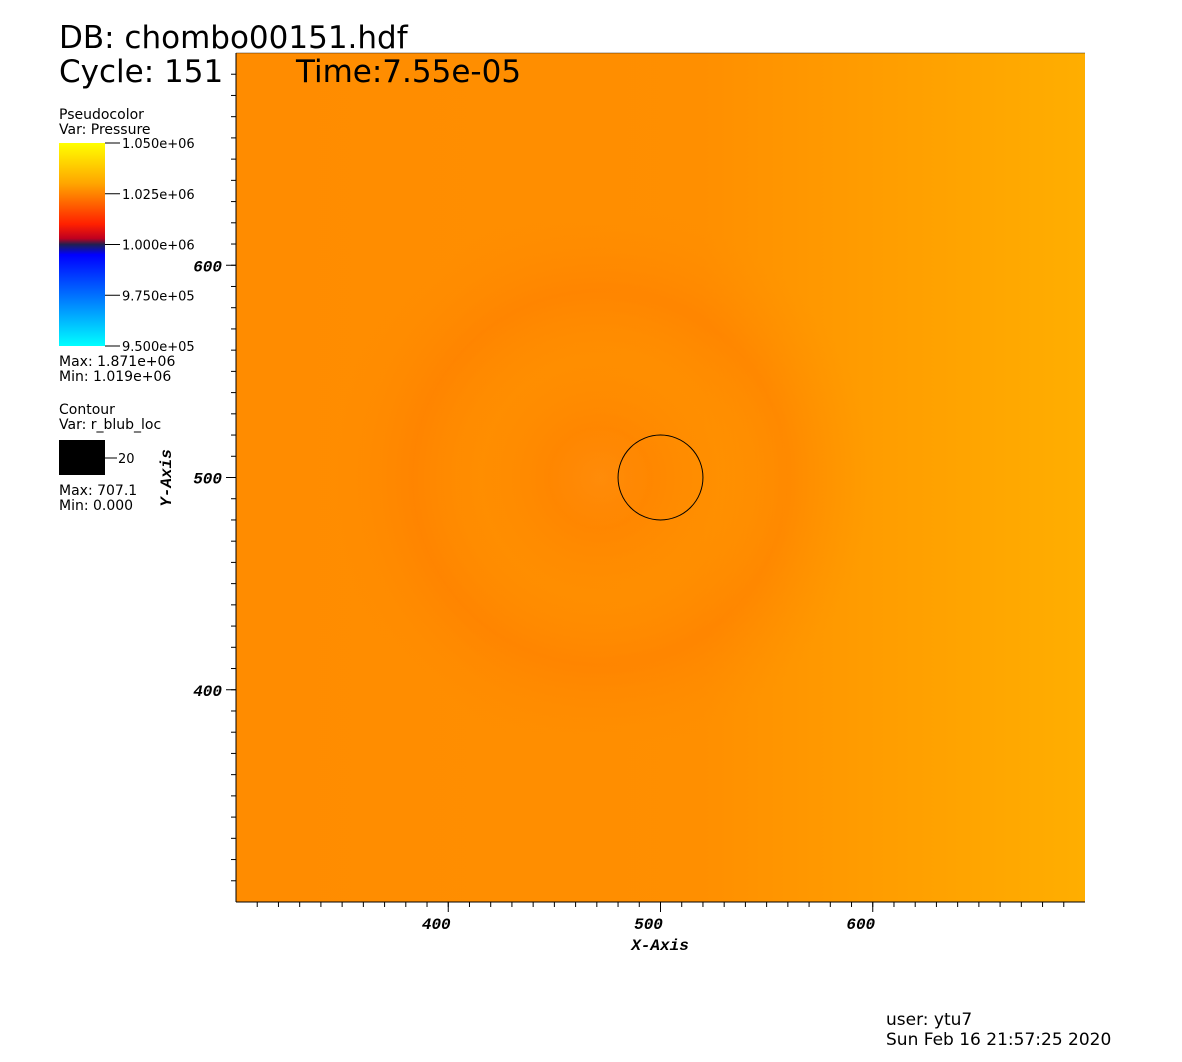 The width and height of the screenshot is (1182, 1062). What do you see at coordinates (207, 480) in the screenshot?
I see `y-tick-label: 500` at bounding box center [207, 480].